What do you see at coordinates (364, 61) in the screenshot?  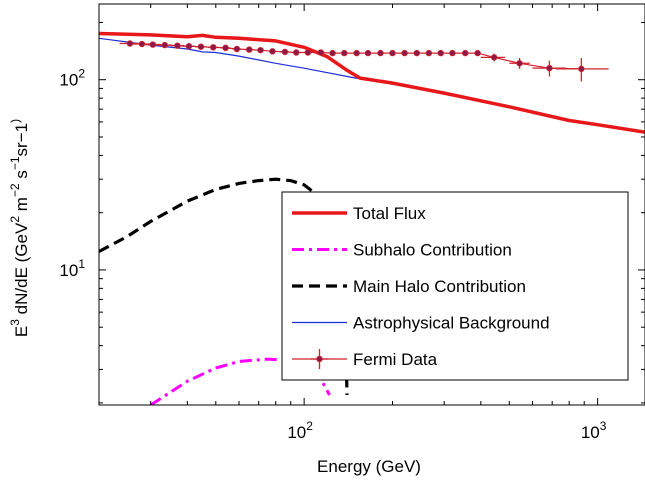 I see `fermi-data-series` at bounding box center [364, 61].